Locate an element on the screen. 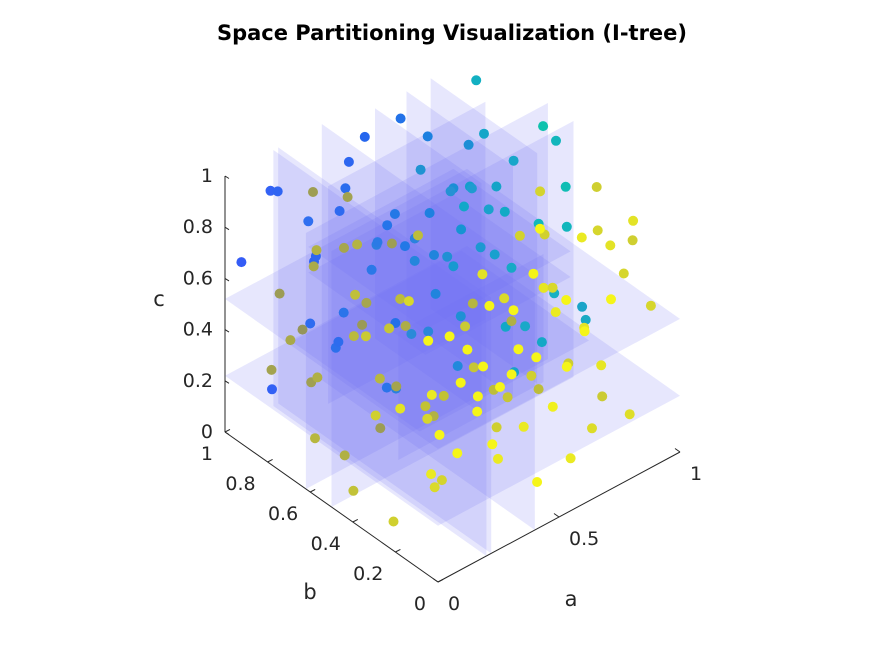 The image size is (875, 656). b-tick-label: 0.4 is located at coordinates (326, 544).